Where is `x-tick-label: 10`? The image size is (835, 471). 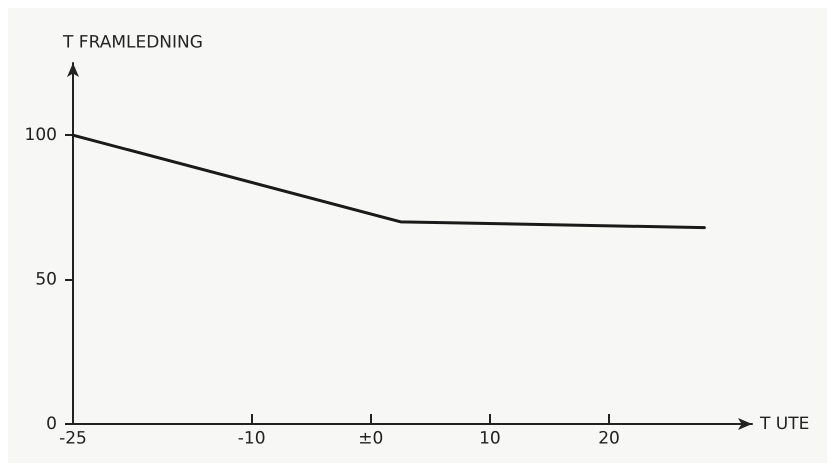 x-tick-label: 10 is located at coordinates (490, 438).